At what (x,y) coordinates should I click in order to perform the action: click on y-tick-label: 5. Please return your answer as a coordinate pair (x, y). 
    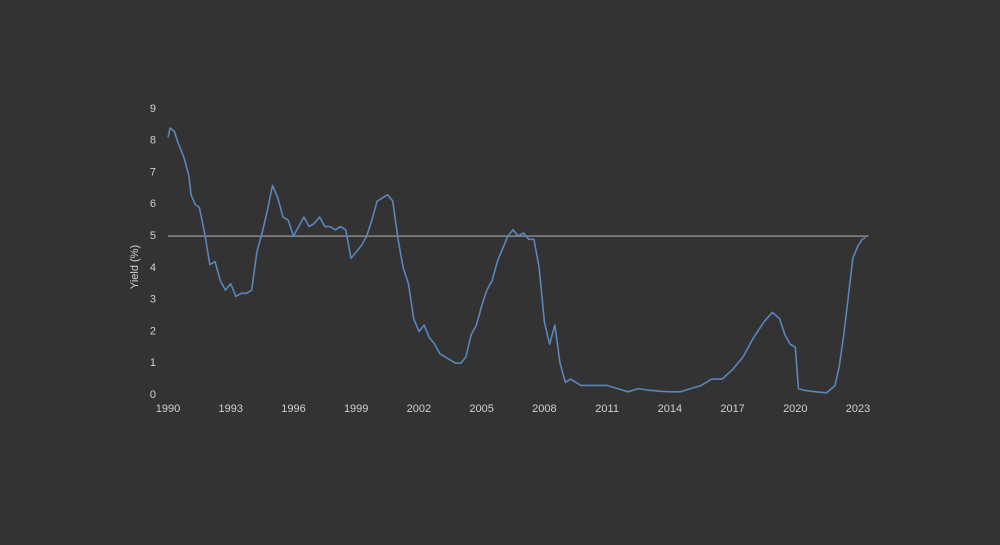
    Looking at the image, I should click on (153, 236).